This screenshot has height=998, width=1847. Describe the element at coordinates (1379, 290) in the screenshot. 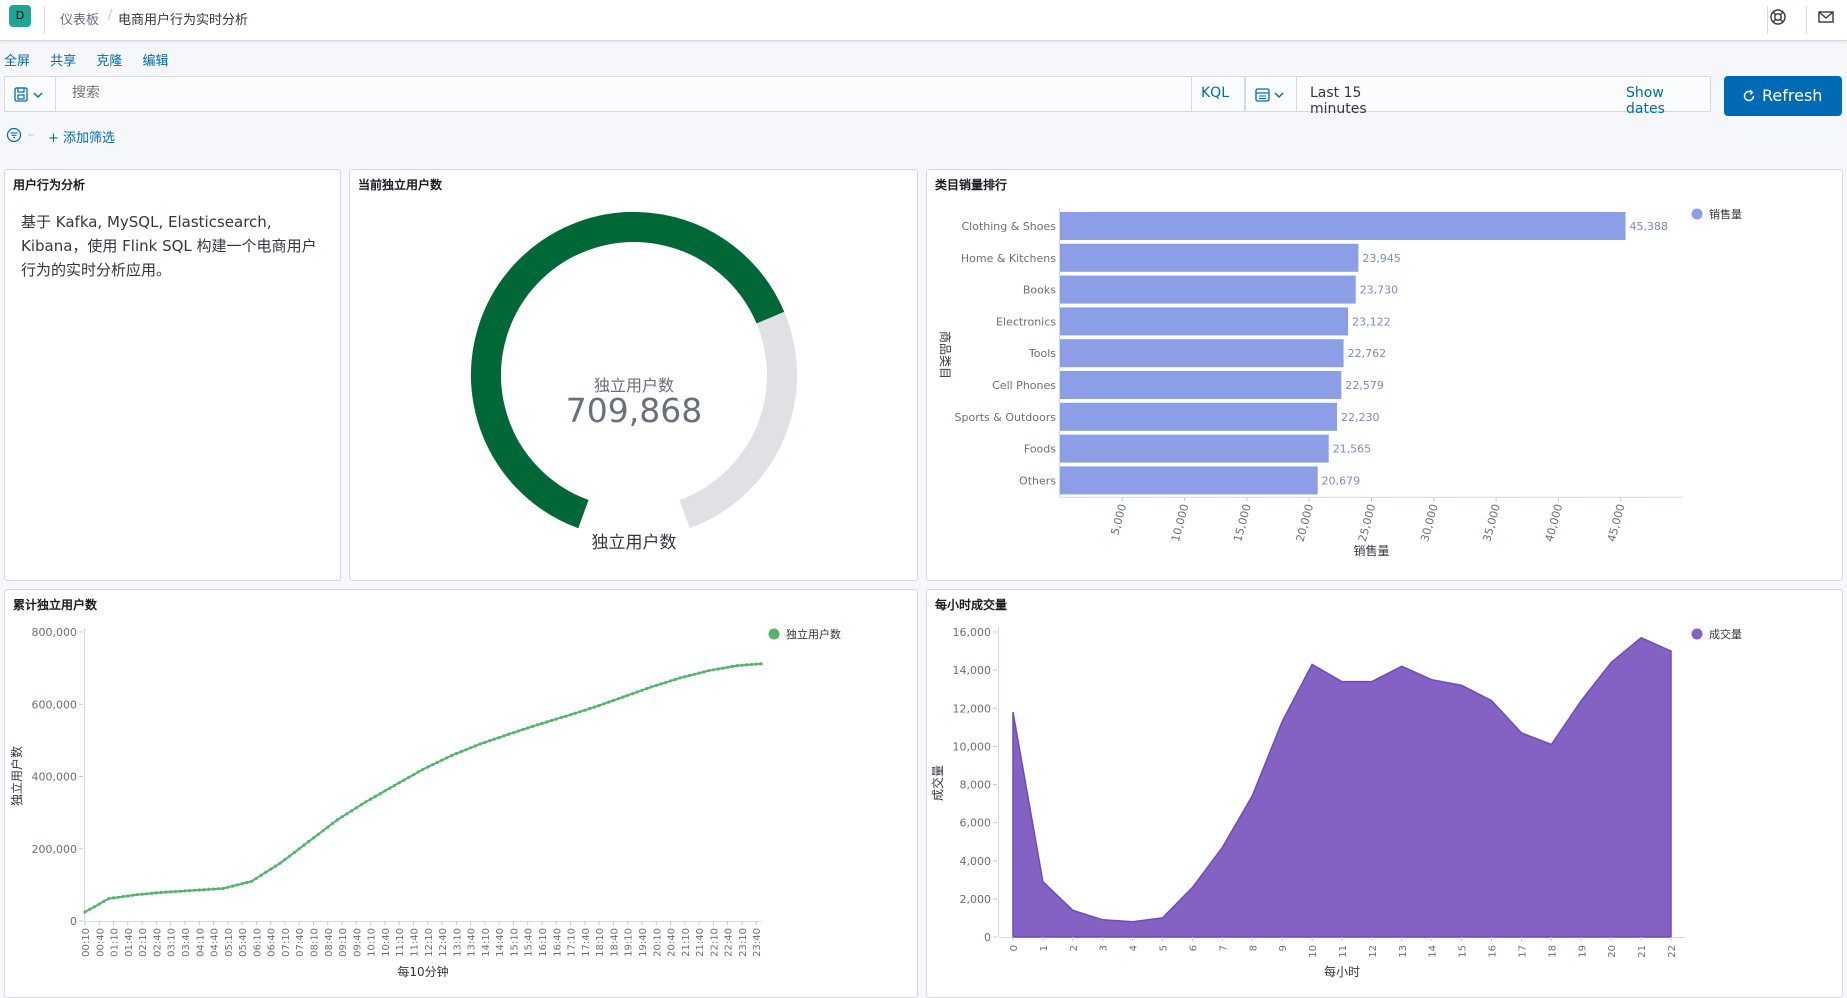

I see `value-label: 23,730` at that location.